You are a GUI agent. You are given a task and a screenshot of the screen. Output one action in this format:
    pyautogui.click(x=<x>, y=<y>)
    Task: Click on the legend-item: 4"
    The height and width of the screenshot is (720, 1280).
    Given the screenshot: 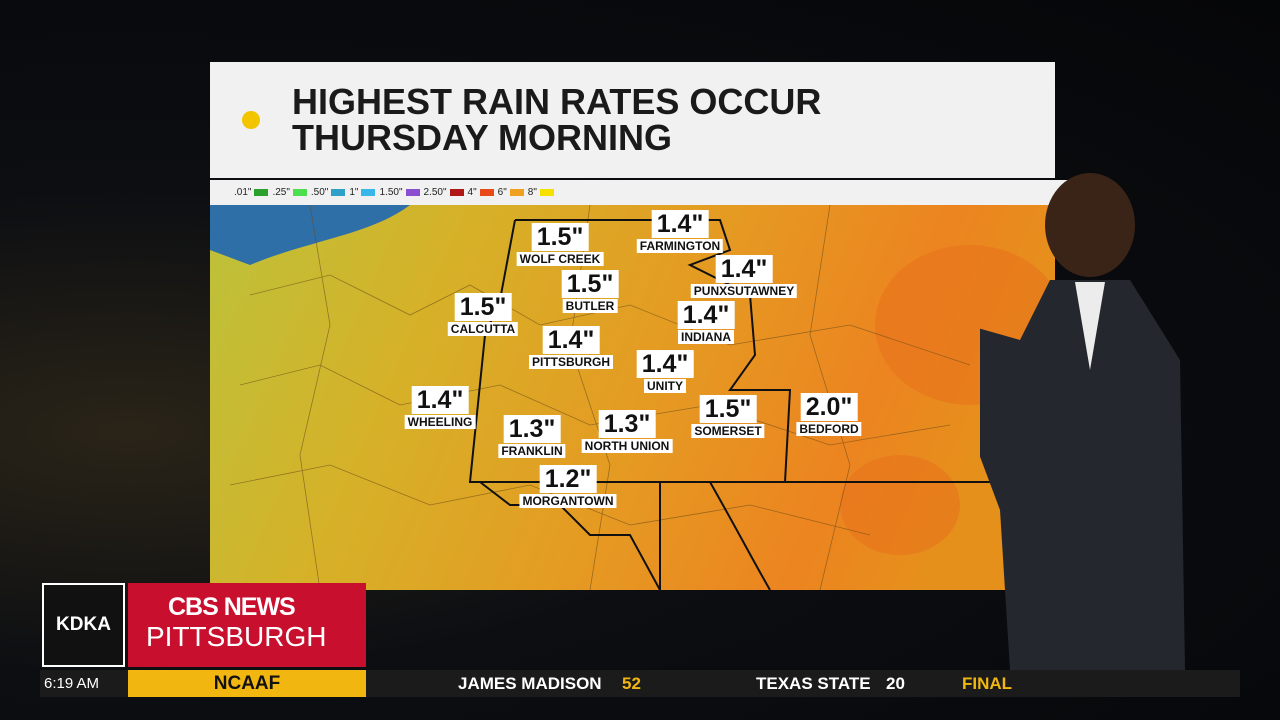 What is the action you would take?
    pyautogui.click(x=481, y=192)
    